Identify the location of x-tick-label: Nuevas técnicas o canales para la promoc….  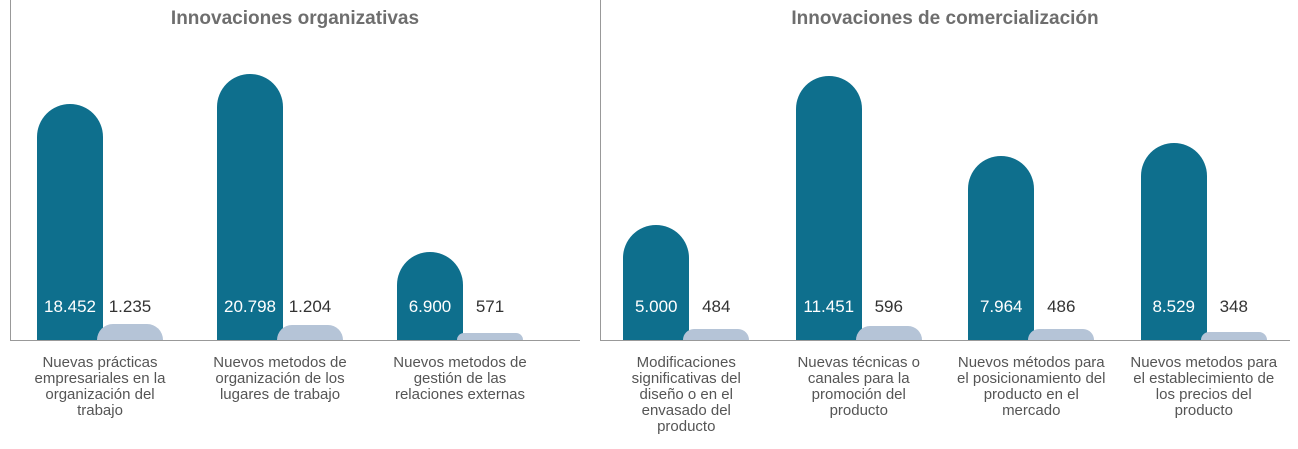
(859, 386).